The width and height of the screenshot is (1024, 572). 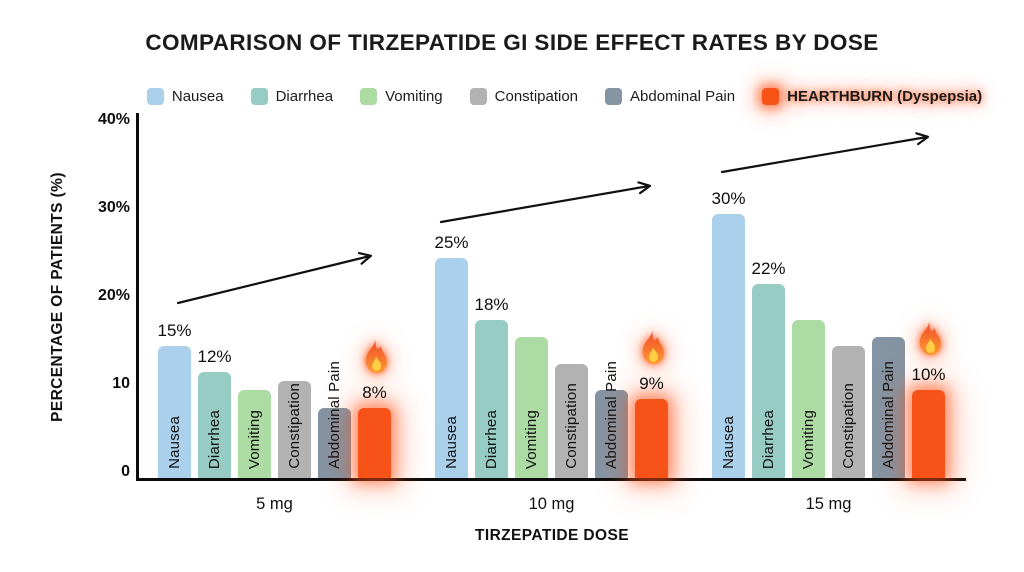 I want to click on bar-value-label: 18%, so click(x=491, y=304).